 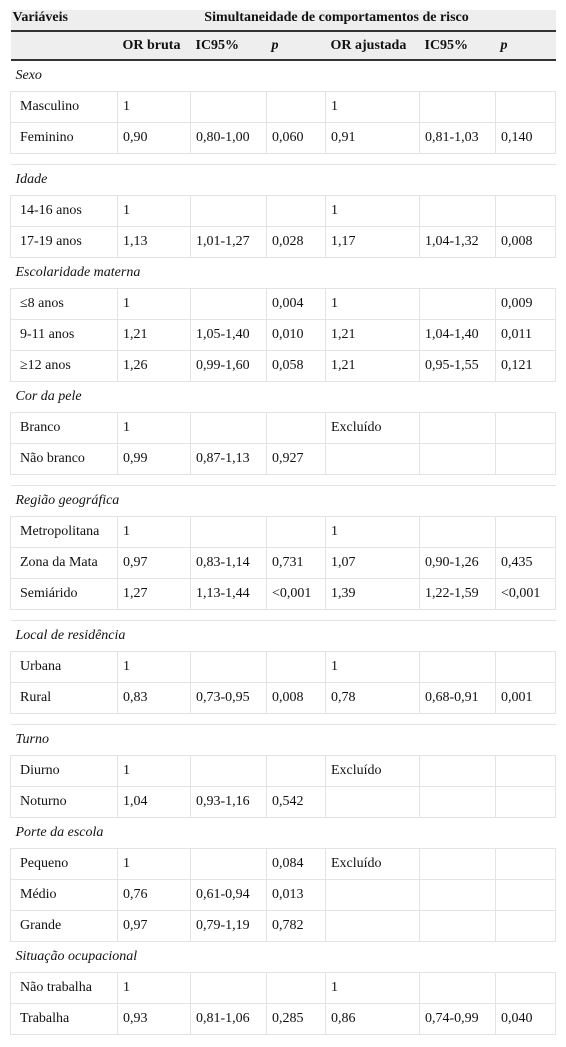 What do you see at coordinates (372, 242) in the screenshot?
I see `cell: 1,17` at bounding box center [372, 242].